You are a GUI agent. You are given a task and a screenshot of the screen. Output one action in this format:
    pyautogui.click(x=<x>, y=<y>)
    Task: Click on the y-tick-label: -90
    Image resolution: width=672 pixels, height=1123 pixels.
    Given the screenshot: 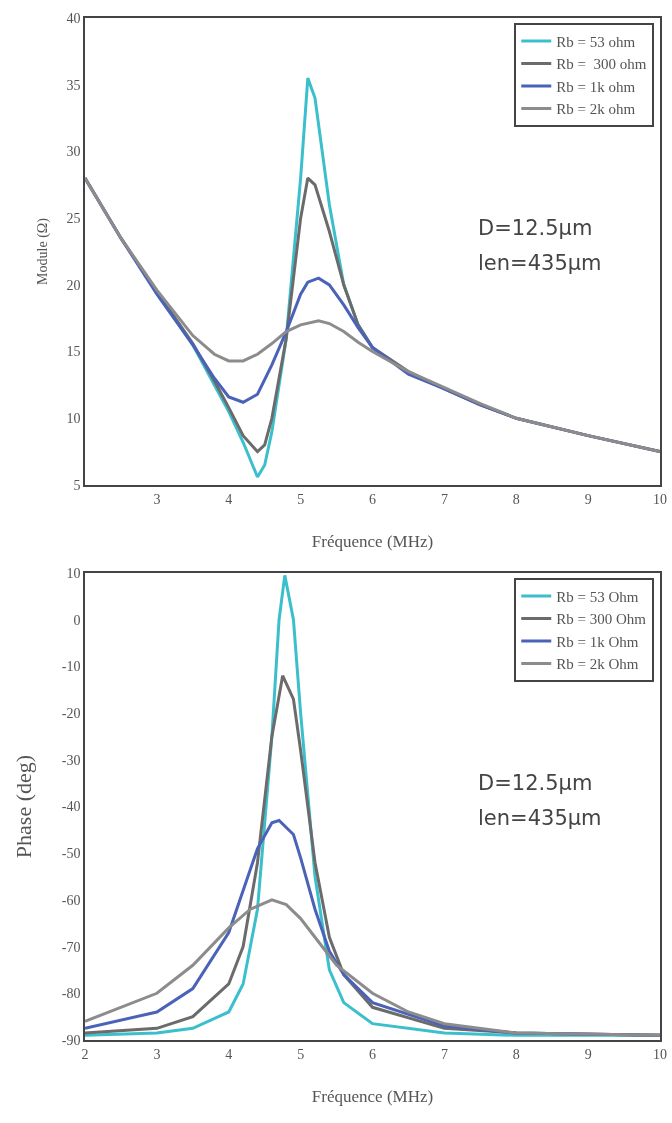 What is the action you would take?
    pyautogui.click(x=71, y=1040)
    